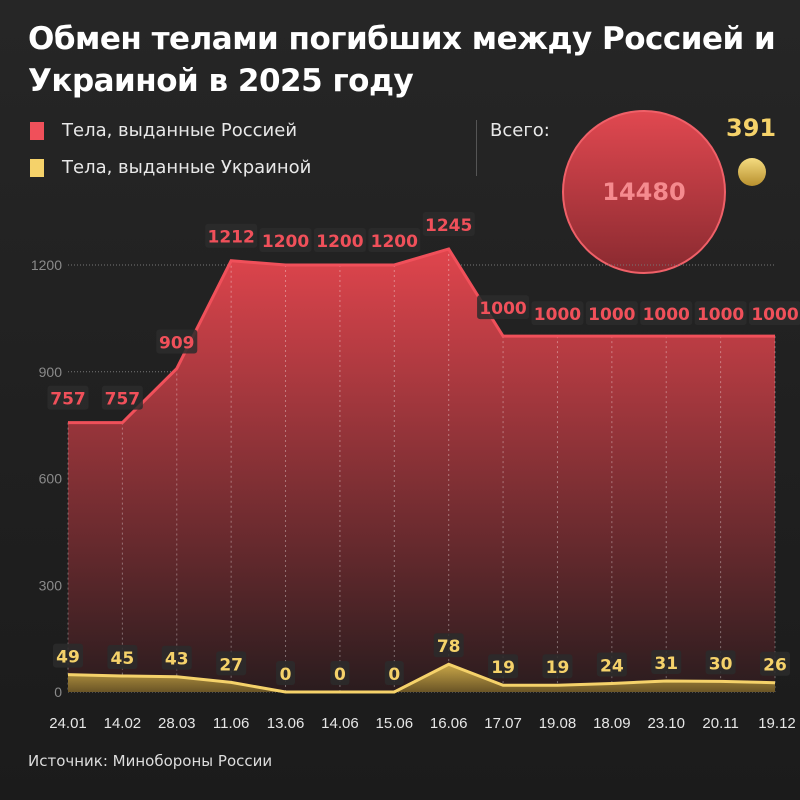 The image size is (800, 800). I want to click on ukraine-line, so click(421, 678).